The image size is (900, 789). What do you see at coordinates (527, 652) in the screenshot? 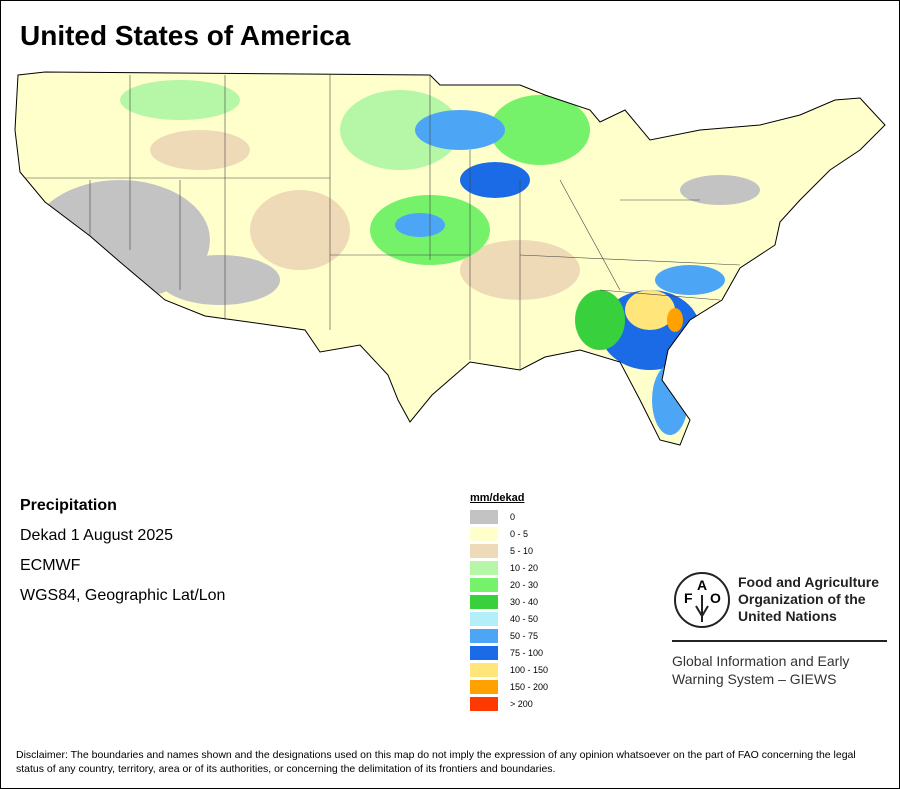
I see `legend-label: 75 - 100` at bounding box center [527, 652].